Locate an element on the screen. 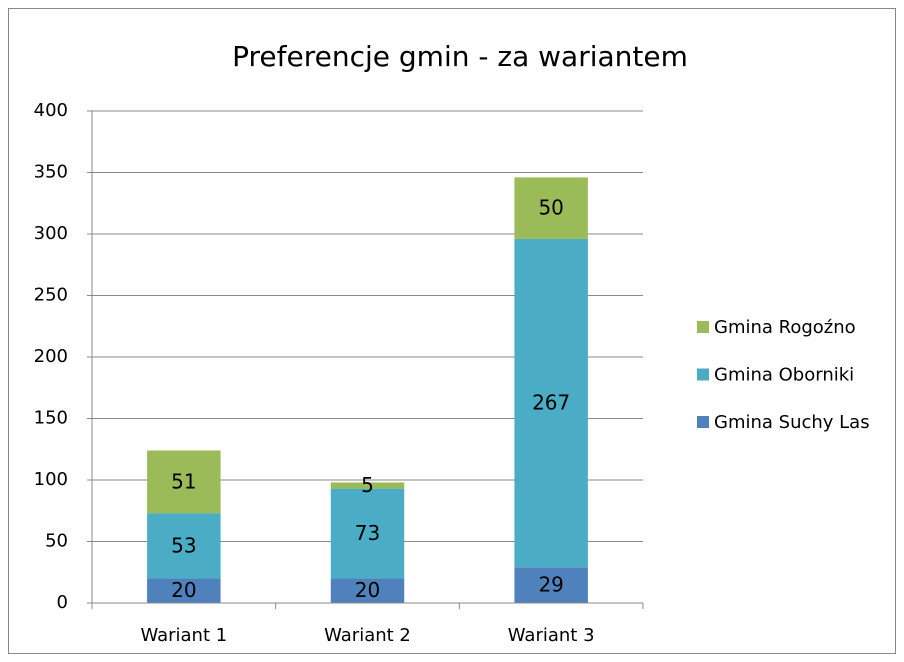  x-tick-label: Wariant 3 is located at coordinates (551, 635).